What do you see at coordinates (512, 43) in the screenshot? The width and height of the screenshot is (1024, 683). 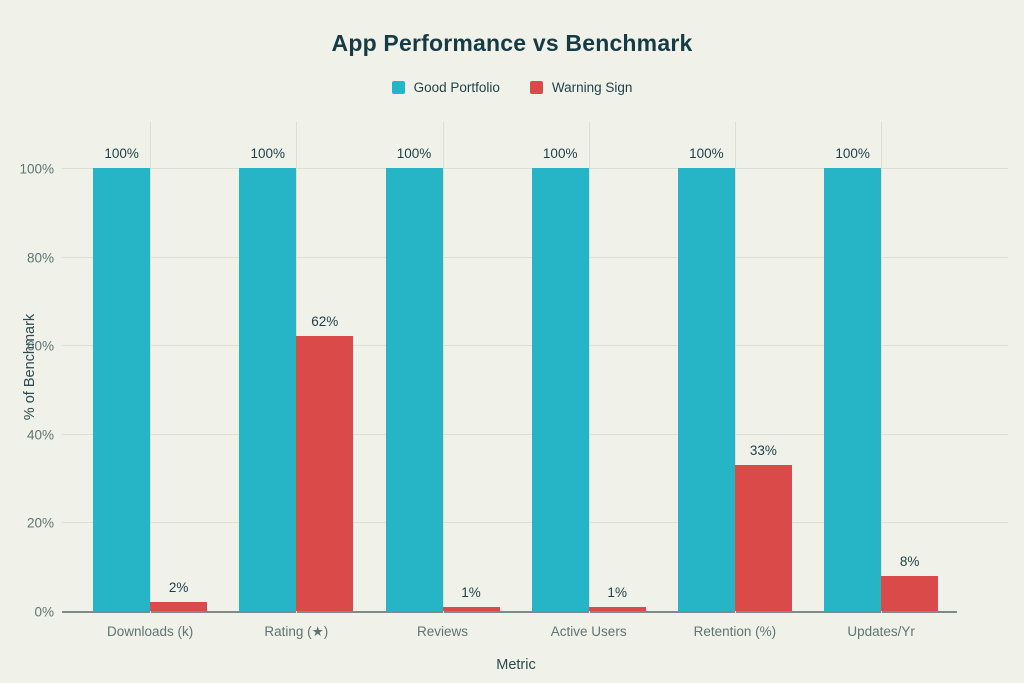 I see `chart-title: App Performance vs Benchmark` at bounding box center [512, 43].